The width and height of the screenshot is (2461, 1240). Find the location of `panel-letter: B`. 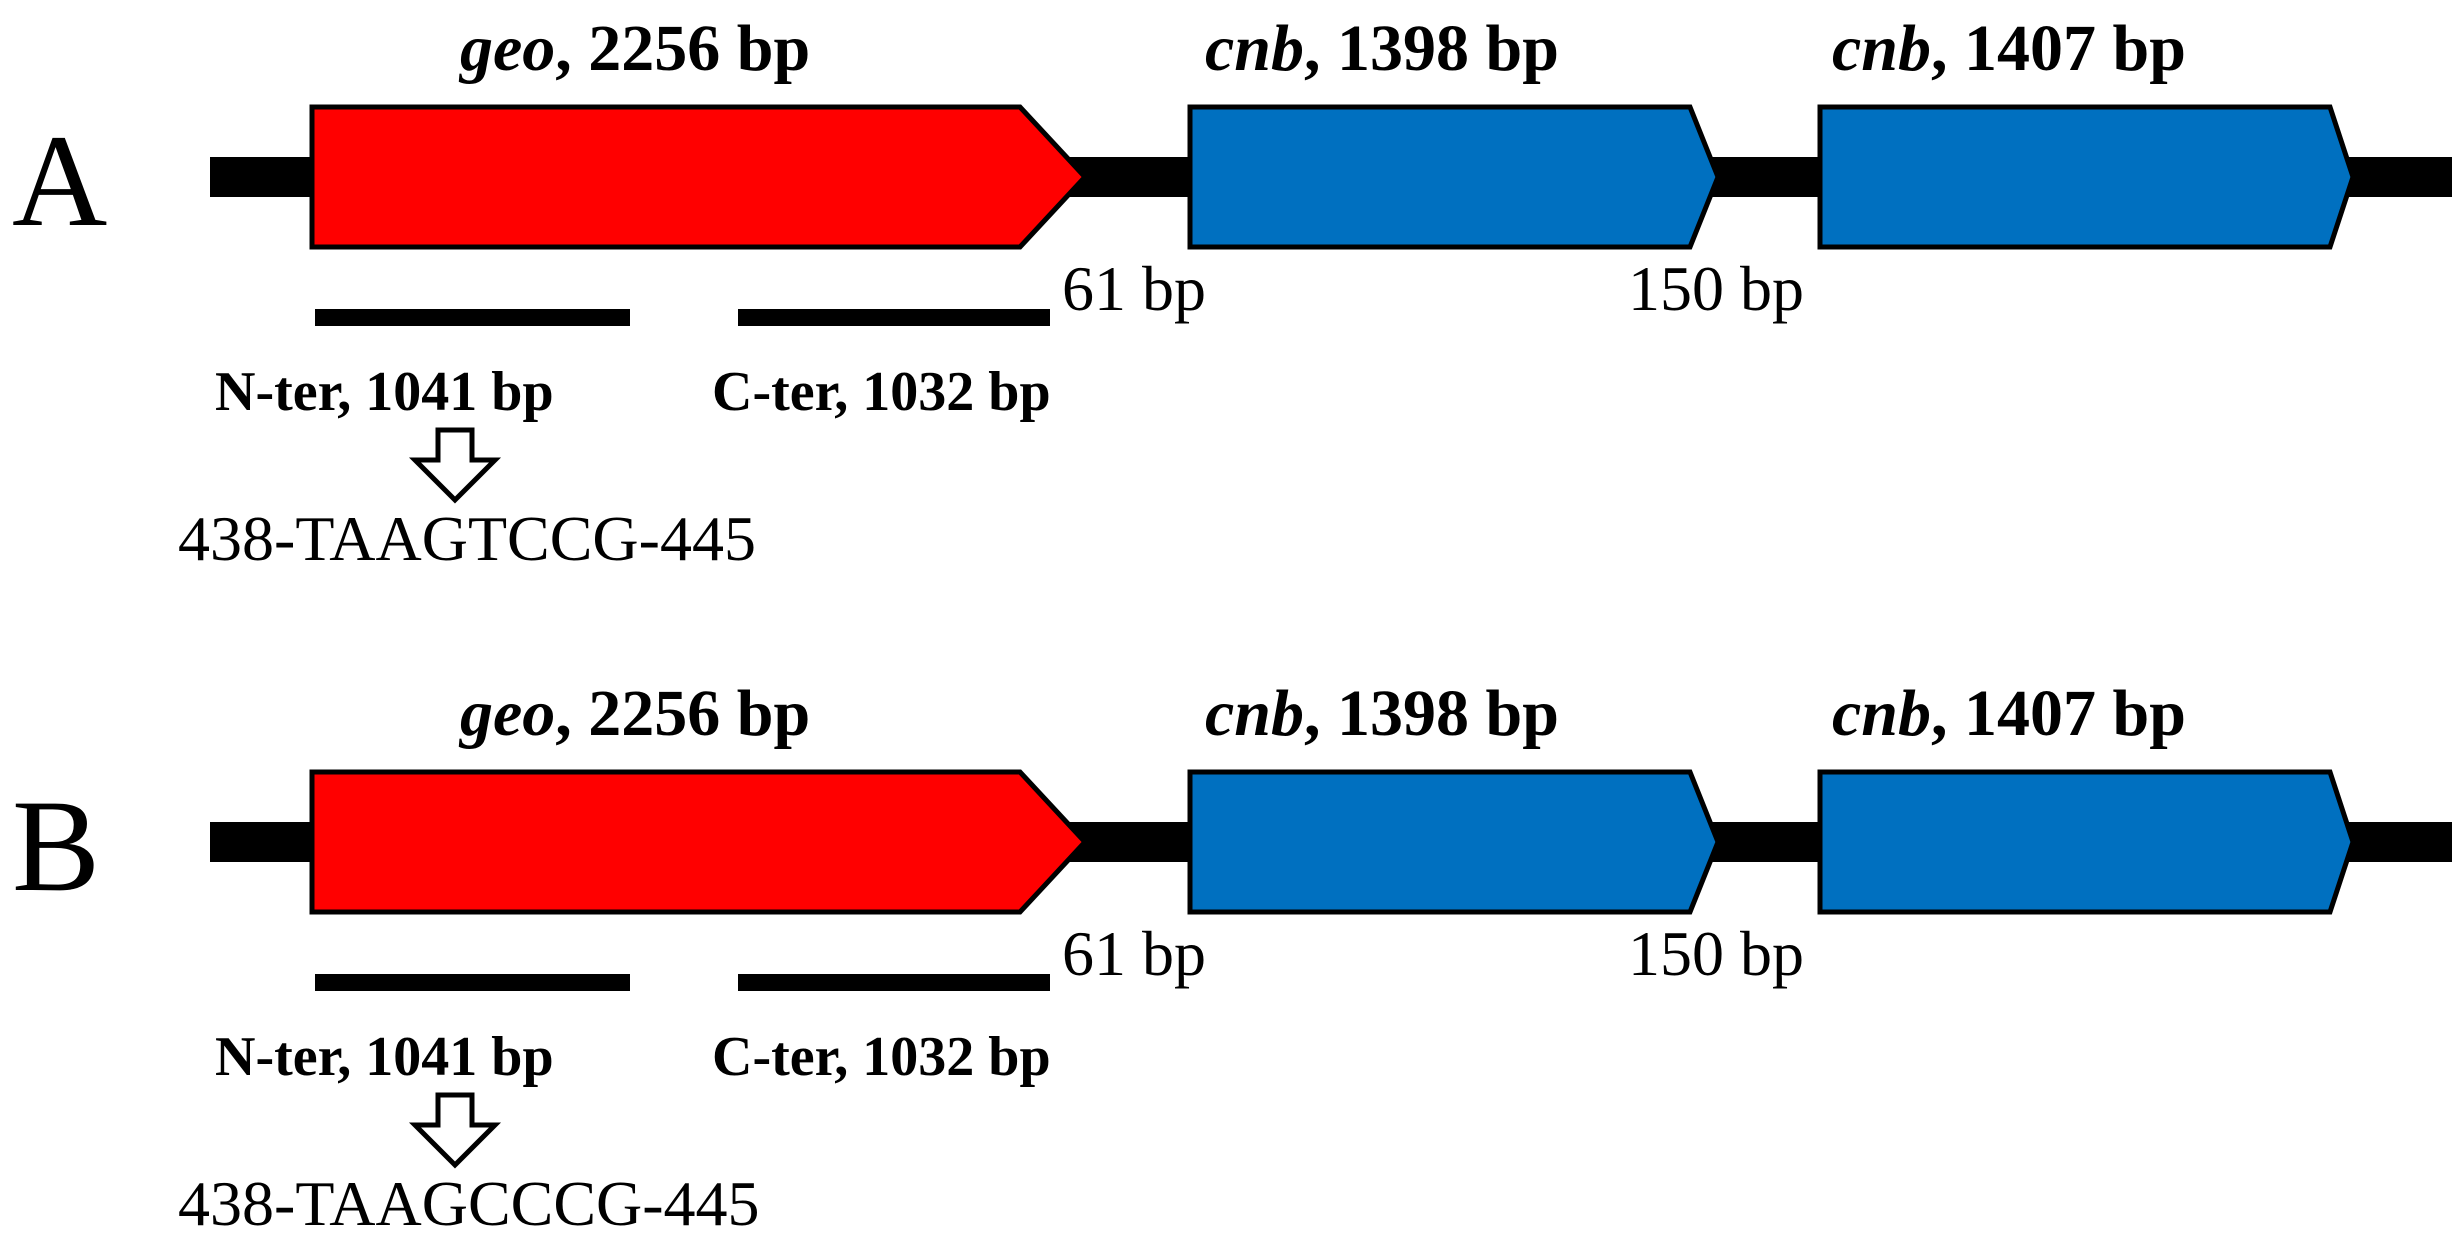

panel-letter: B is located at coordinates (56, 845).